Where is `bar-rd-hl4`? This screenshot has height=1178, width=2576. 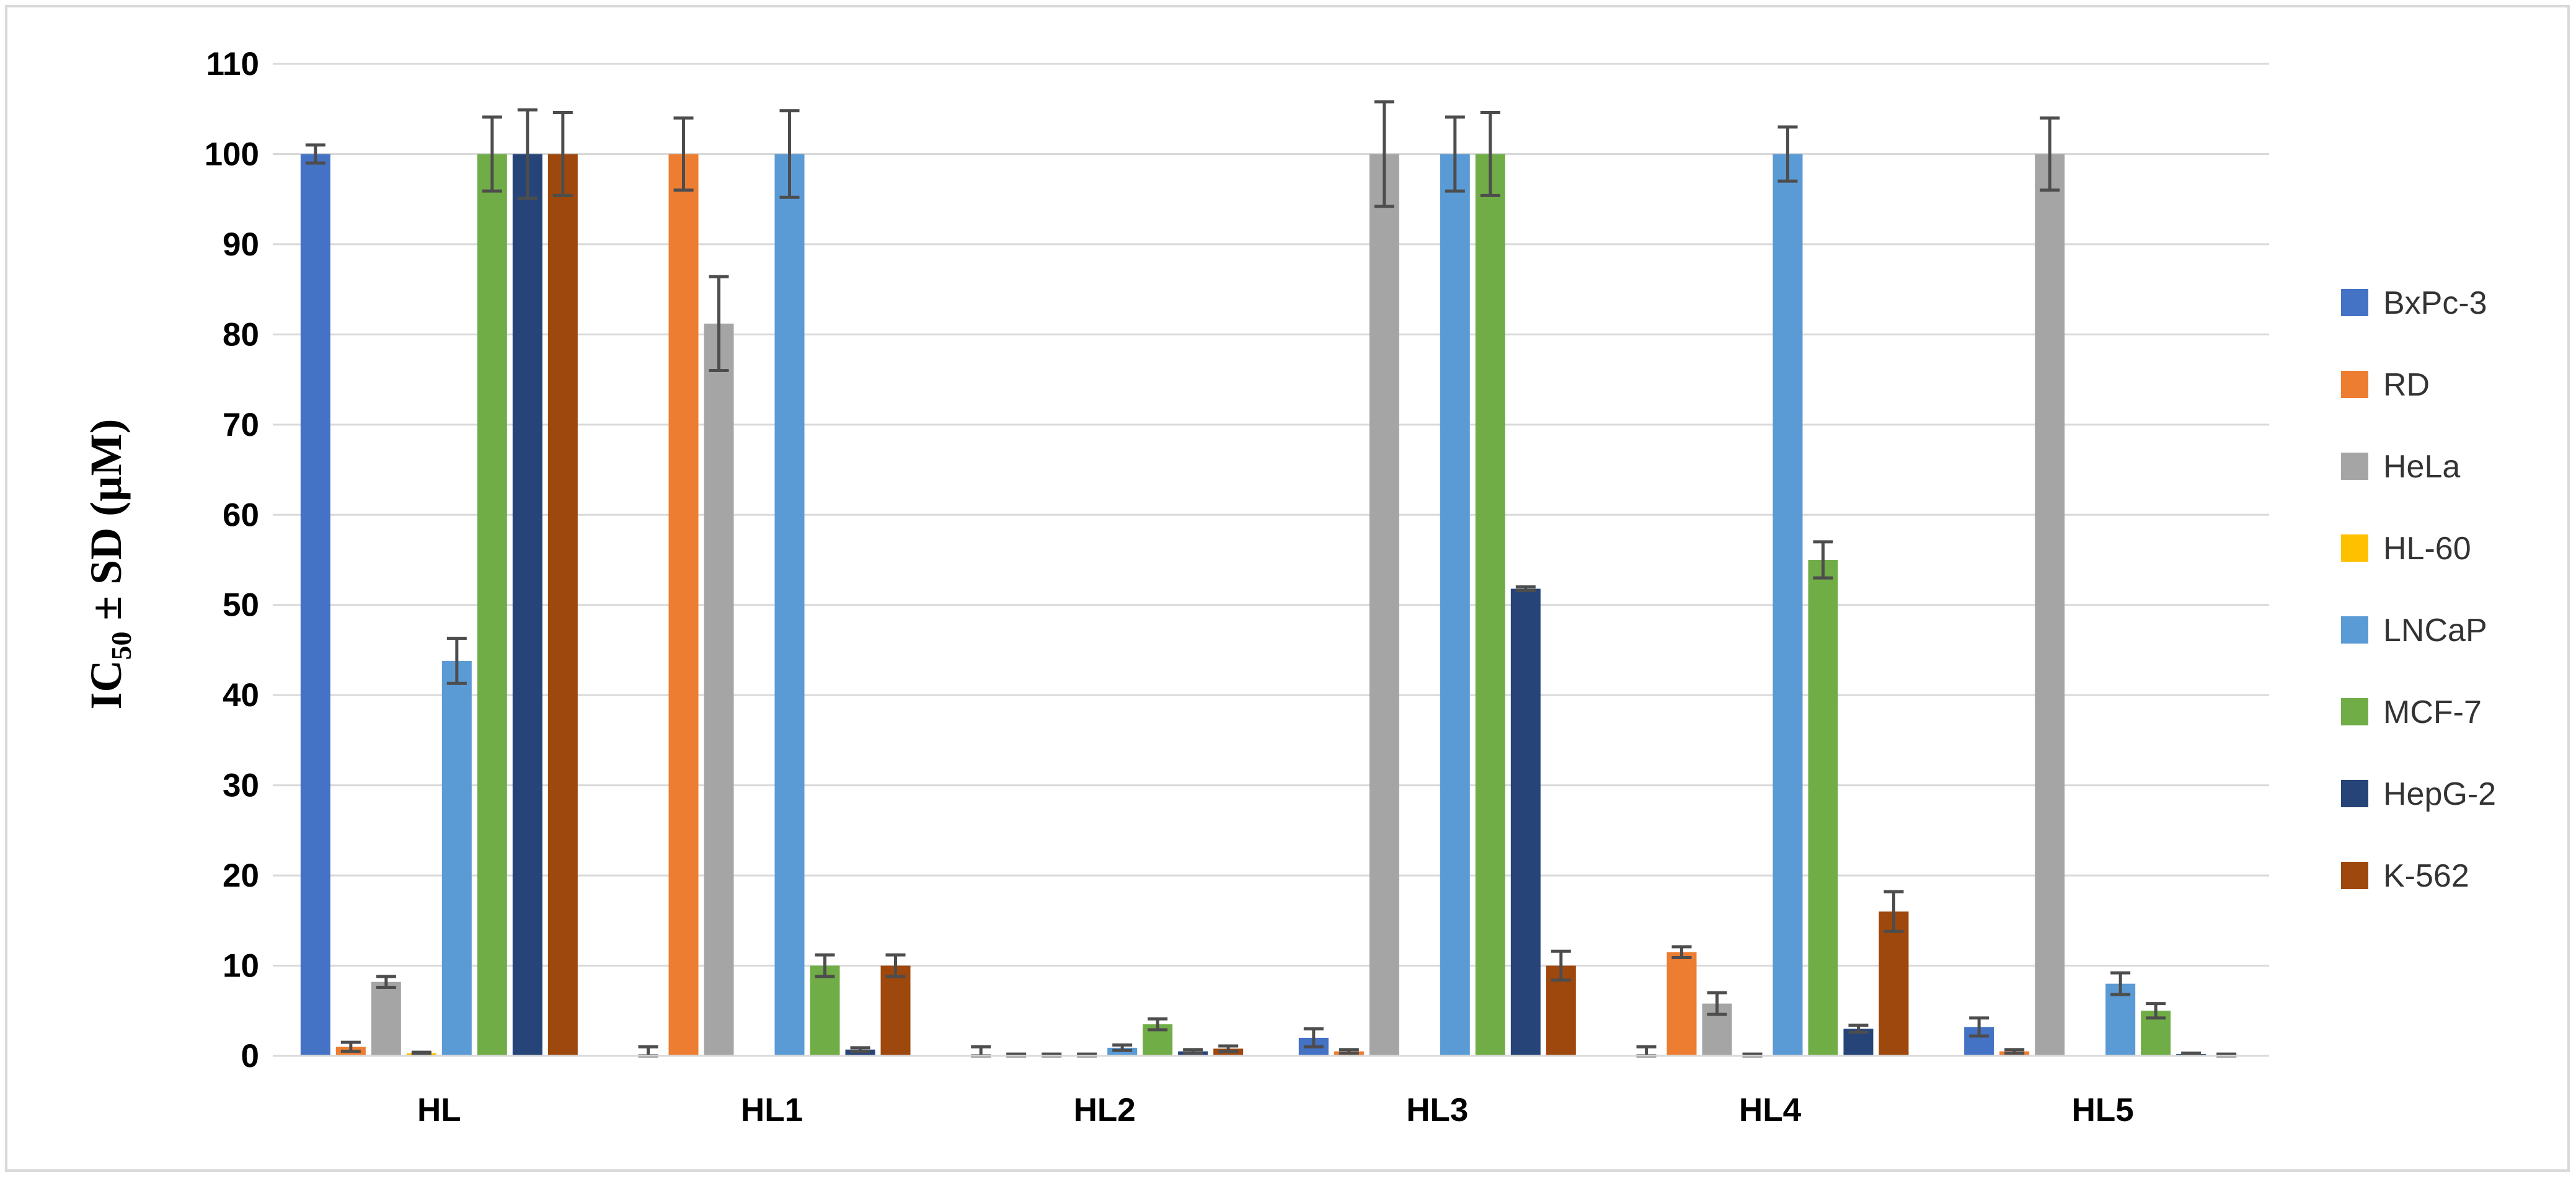
bar-rd-hl4 is located at coordinates (1681, 1004).